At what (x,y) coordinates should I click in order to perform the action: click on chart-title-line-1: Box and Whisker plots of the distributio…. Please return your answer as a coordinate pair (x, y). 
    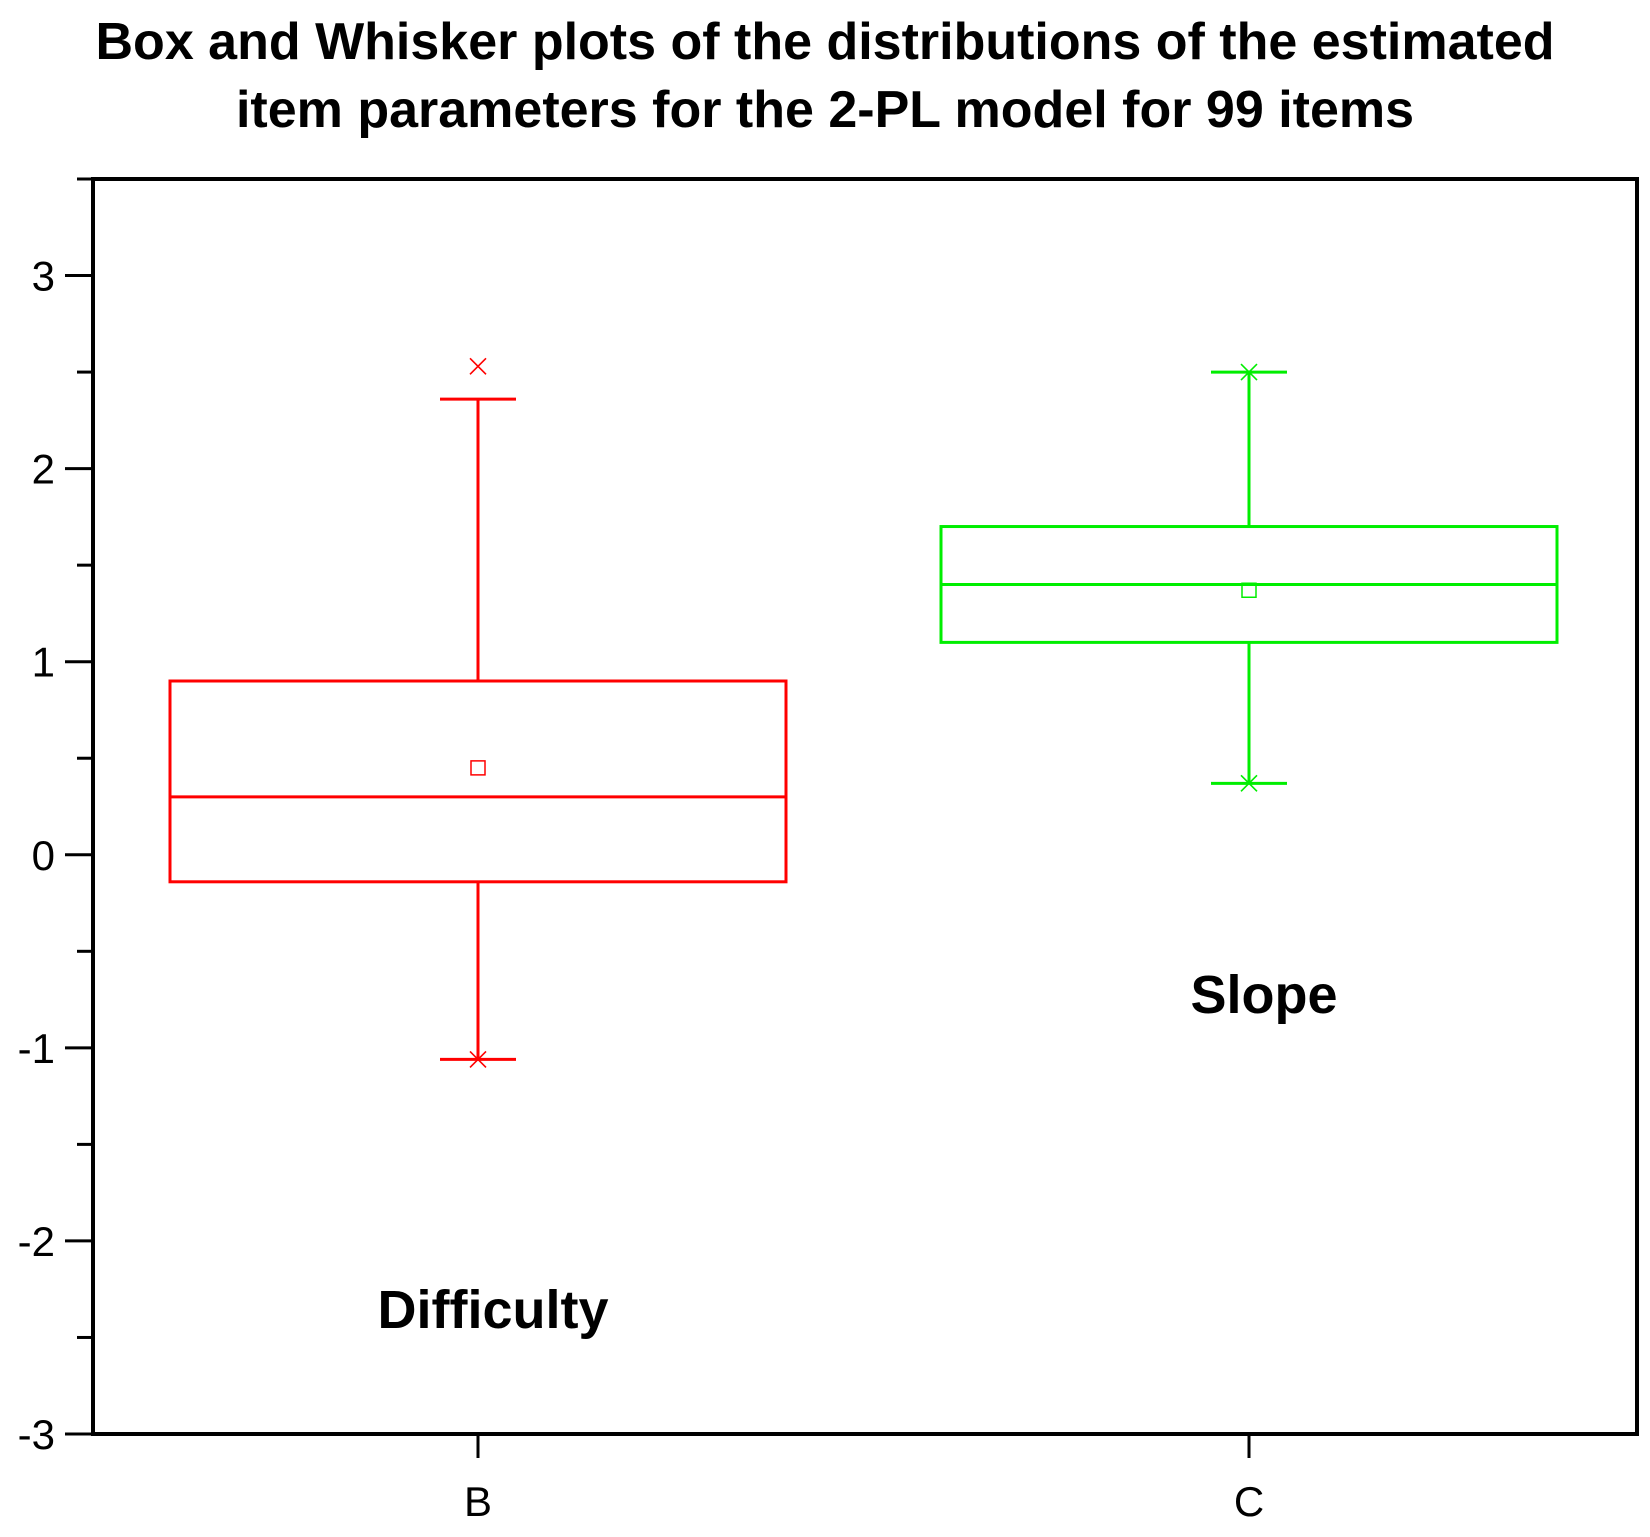
    Looking at the image, I should click on (825, 42).